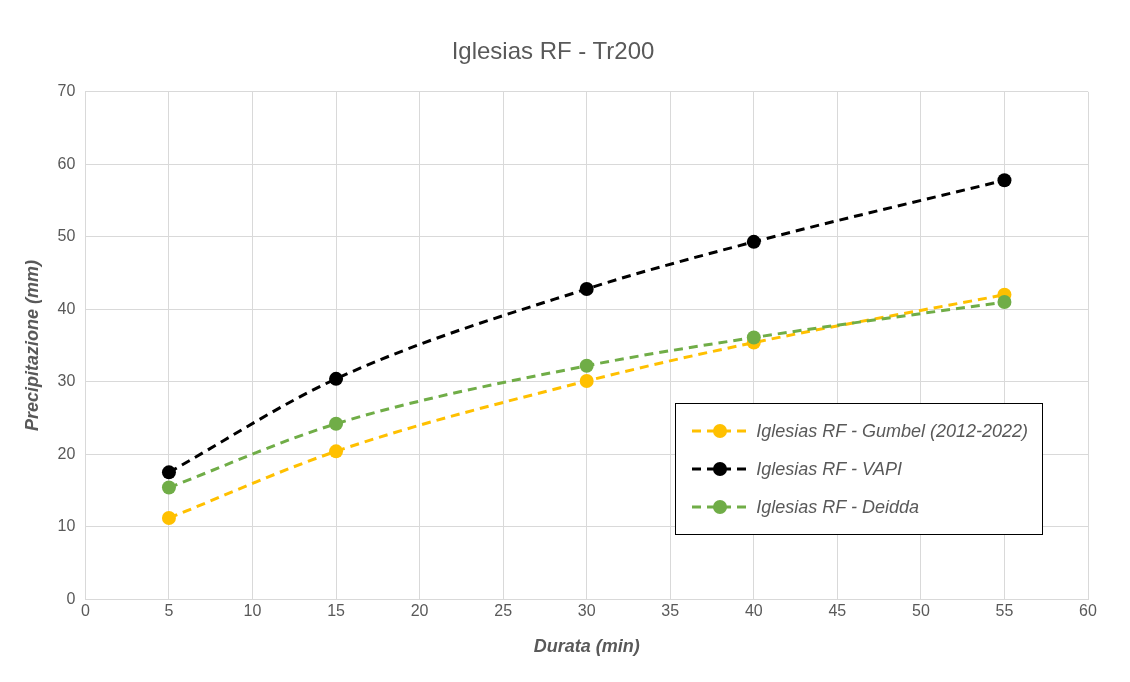 The height and width of the screenshot is (682, 1130). I want to click on legend-label: Iglesias RF - VAPI, so click(829, 469).